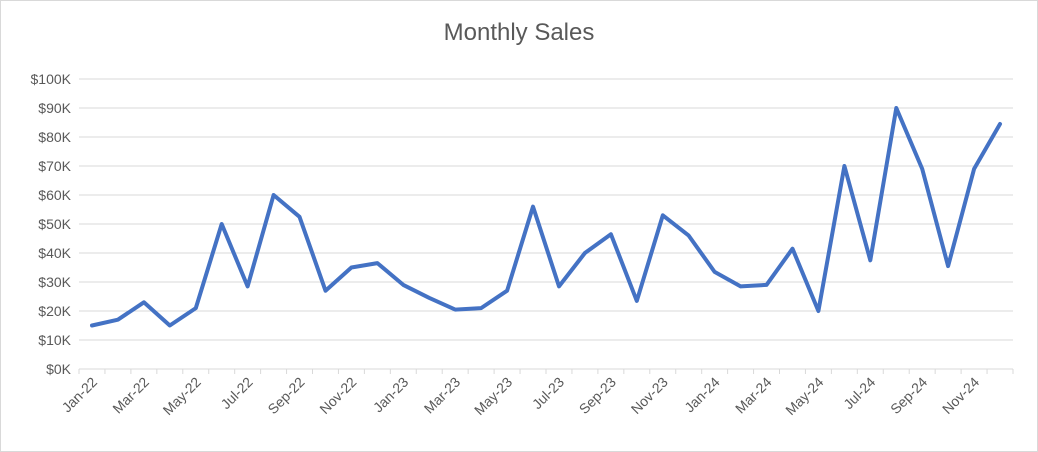 This screenshot has height=452, width=1038. Describe the element at coordinates (519, 32) in the screenshot. I see `chart-title: Monthly Sales` at that location.